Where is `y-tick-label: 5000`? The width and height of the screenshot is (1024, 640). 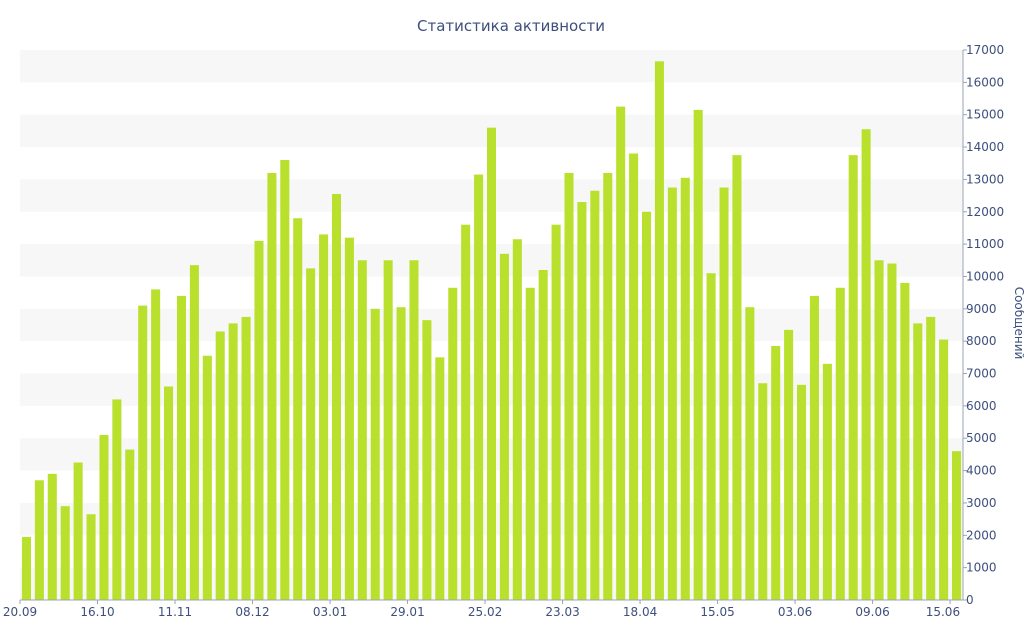 y-tick-label: 5000 is located at coordinates (981, 438).